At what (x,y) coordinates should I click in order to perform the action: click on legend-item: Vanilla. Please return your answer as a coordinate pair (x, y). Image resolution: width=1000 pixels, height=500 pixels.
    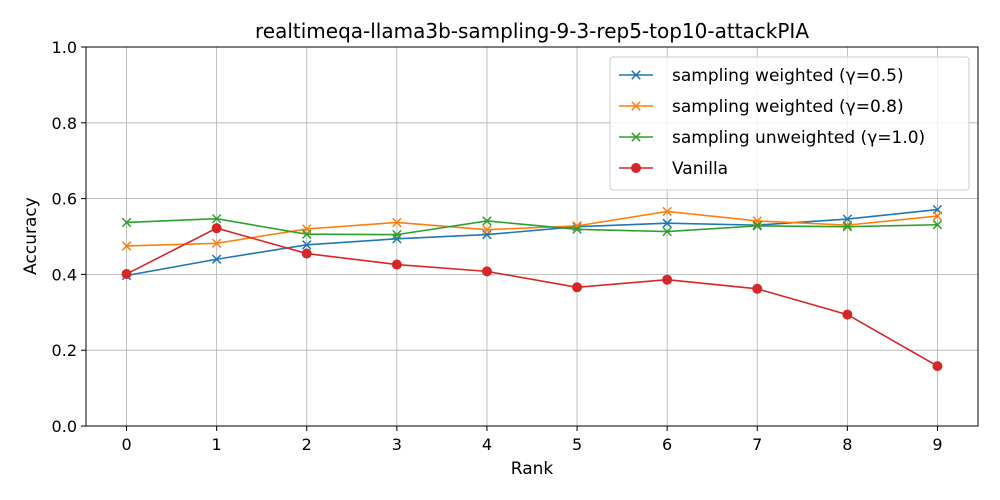
    Looking at the image, I should click on (673, 169).